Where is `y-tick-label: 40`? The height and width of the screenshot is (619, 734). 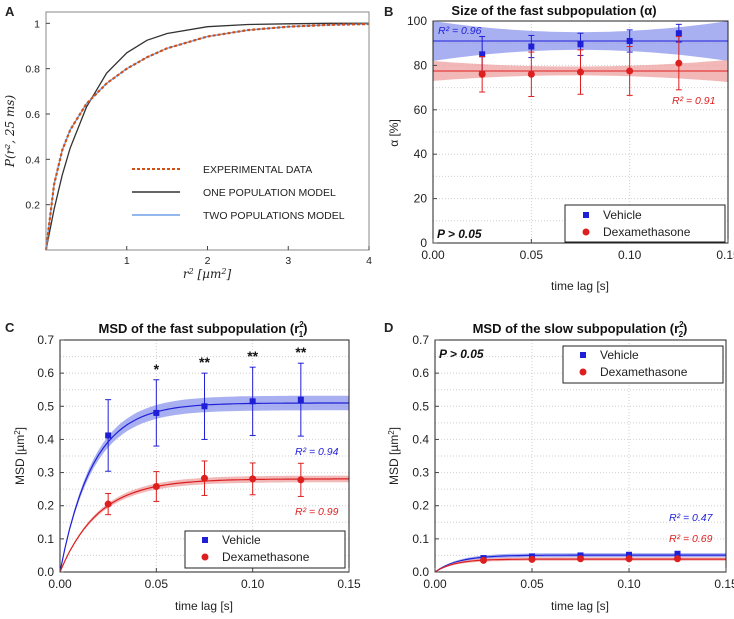 y-tick-label: 40 is located at coordinates (421, 154).